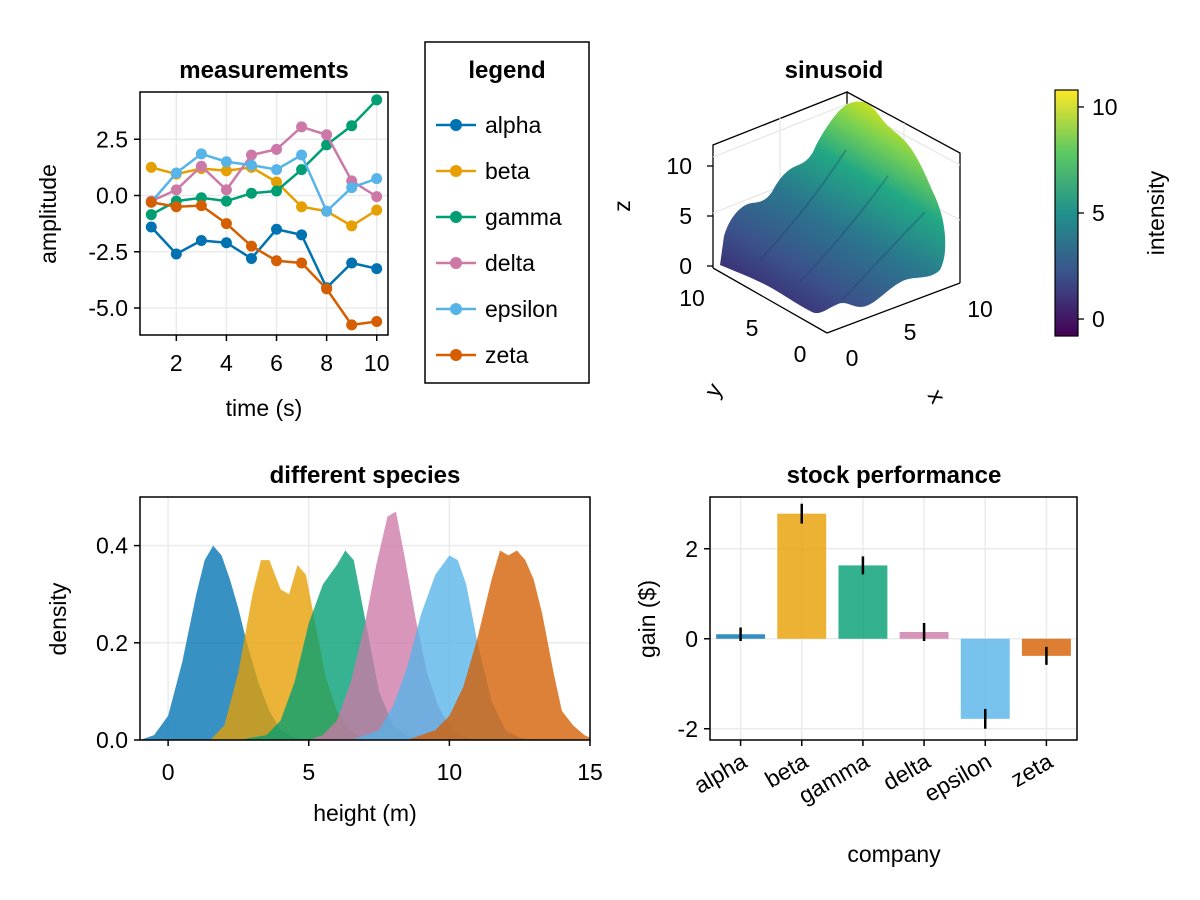 The width and height of the screenshot is (1200, 900). Describe the element at coordinates (308, 772) in the screenshot. I see `species-x-tick-label: 5` at that location.